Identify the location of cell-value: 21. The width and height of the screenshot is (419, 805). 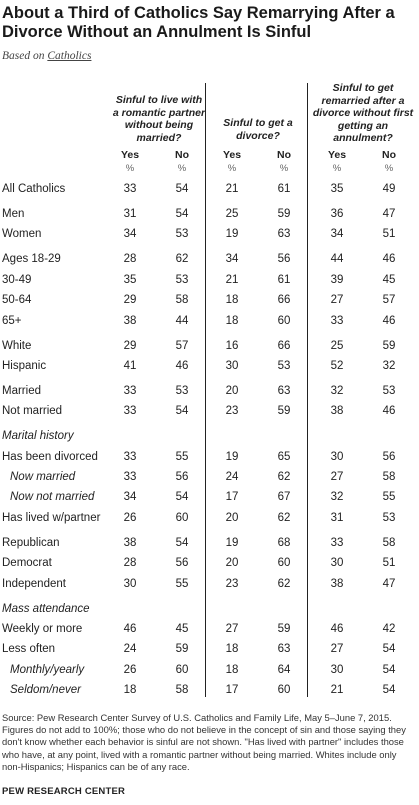
(337, 690).